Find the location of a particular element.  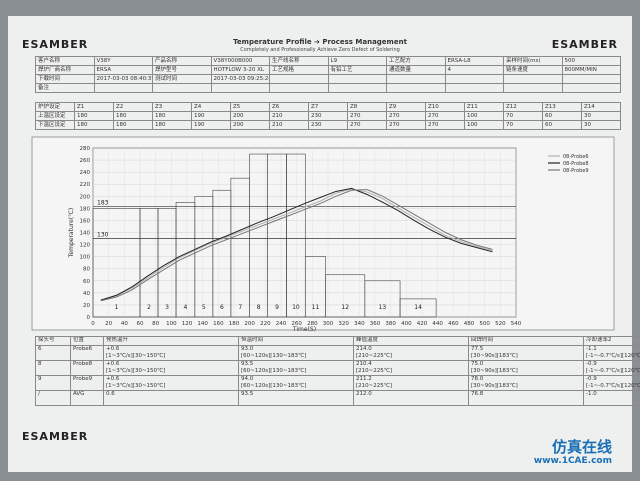

zone-label: 5 is located at coordinates (204, 307).